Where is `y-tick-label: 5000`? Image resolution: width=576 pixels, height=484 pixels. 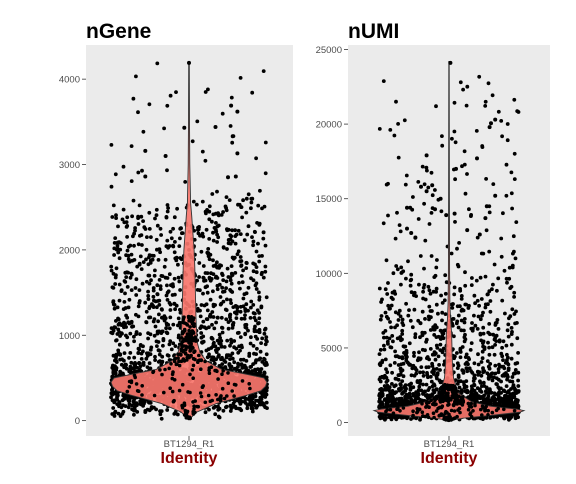 y-tick-label: 5000 is located at coordinates (331, 348).